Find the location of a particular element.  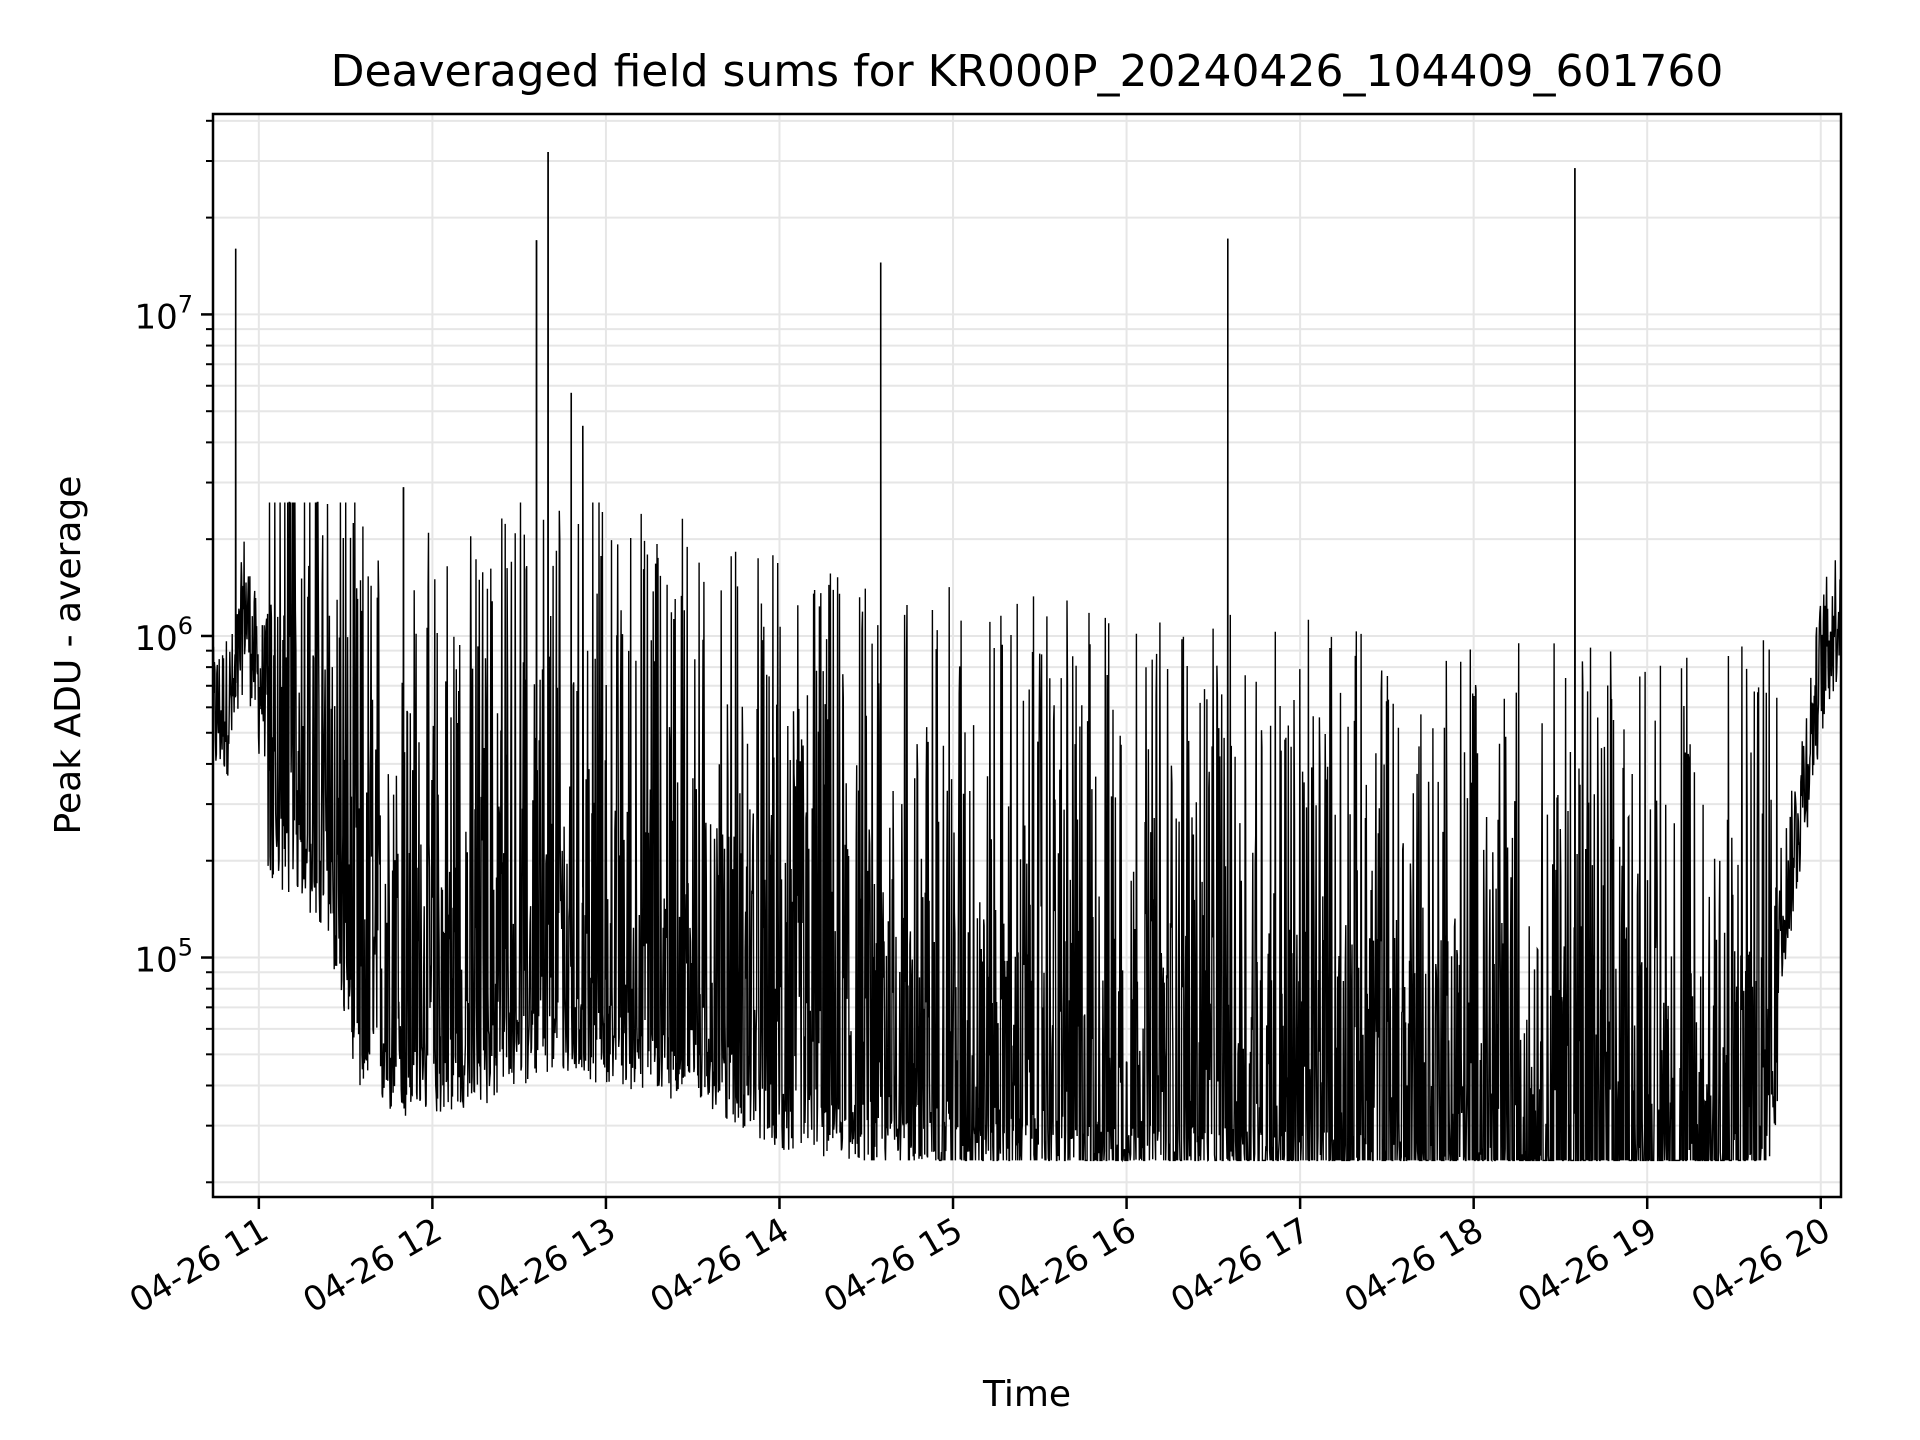

y-tick-label: 10⁶ is located at coordinates (163, 635).